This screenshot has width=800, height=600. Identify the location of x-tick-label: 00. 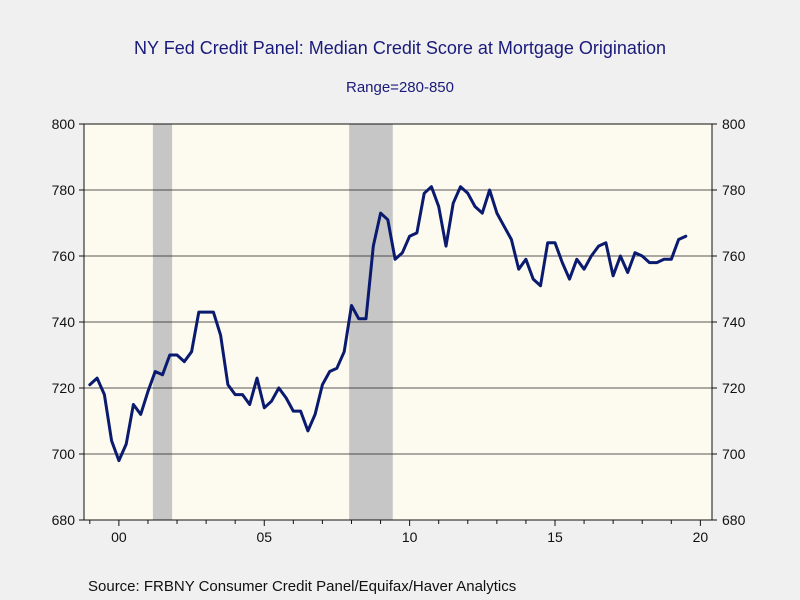
(119, 537).